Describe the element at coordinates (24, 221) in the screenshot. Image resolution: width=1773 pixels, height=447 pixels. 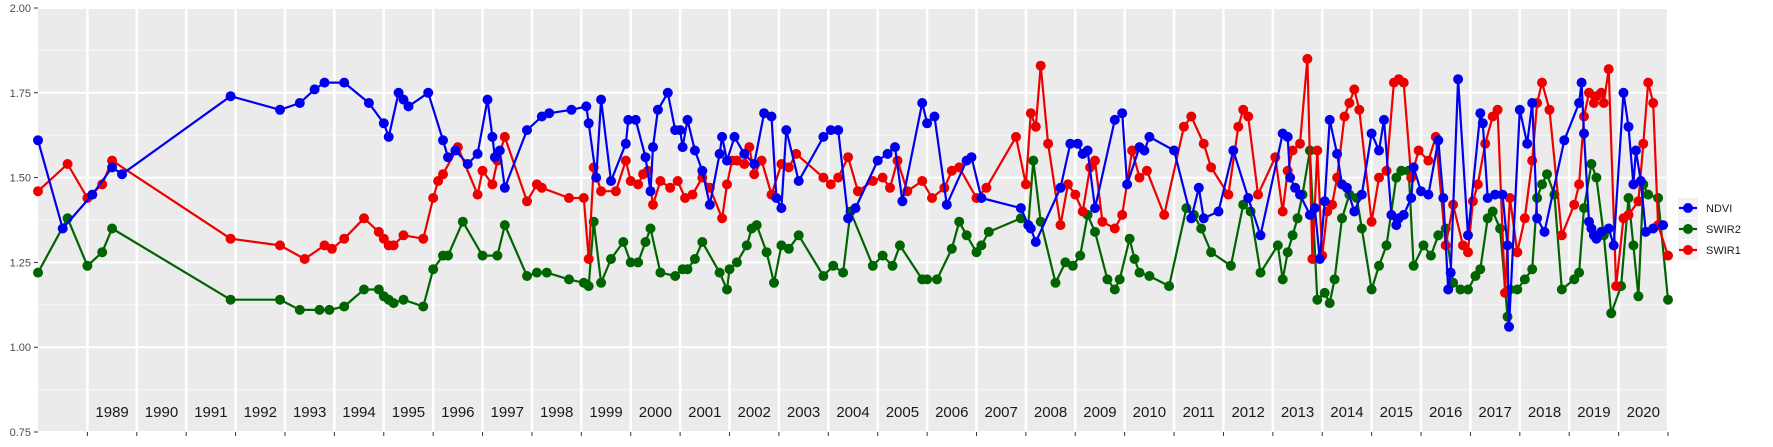
I see `y-axis: 0.75 1.00 1.25 1.50 1.75 2.00` at that location.